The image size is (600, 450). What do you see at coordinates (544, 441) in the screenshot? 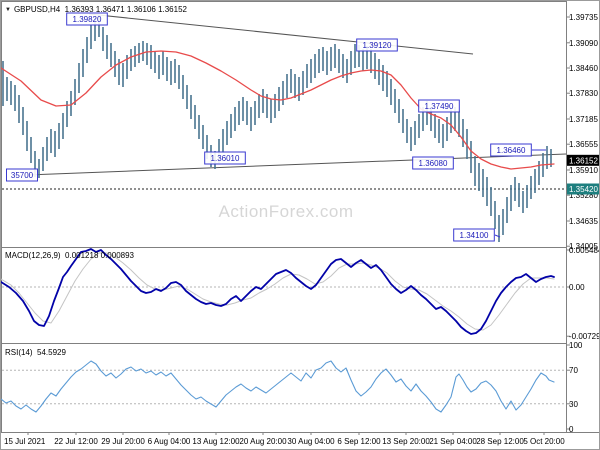
I see `x-axis-label: 5 Oct 20:00` at bounding box center [544, 441].